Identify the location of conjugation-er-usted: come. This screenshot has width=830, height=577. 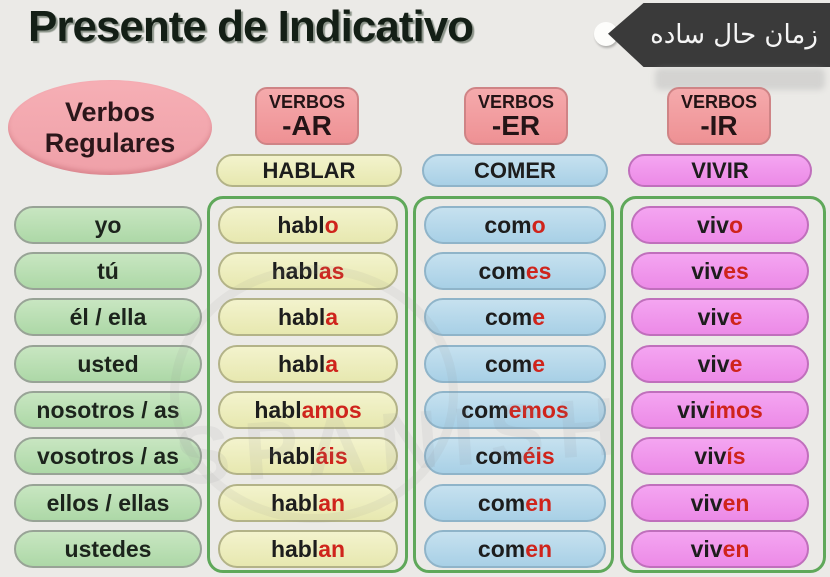
(515, 364).